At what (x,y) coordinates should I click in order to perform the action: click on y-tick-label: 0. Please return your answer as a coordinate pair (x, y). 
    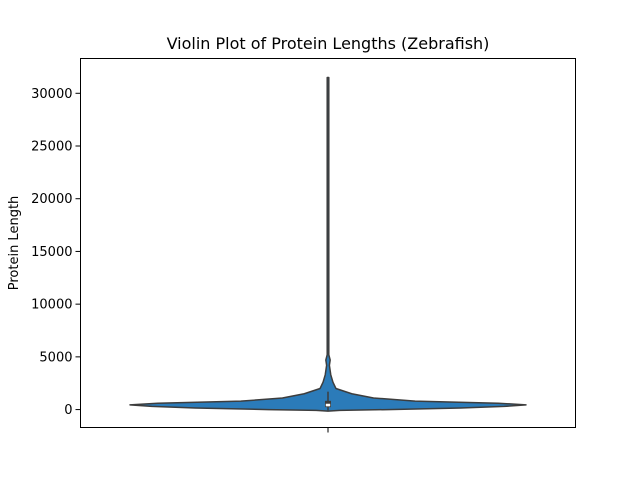
    Looking at the image, I should click on (68, 410).